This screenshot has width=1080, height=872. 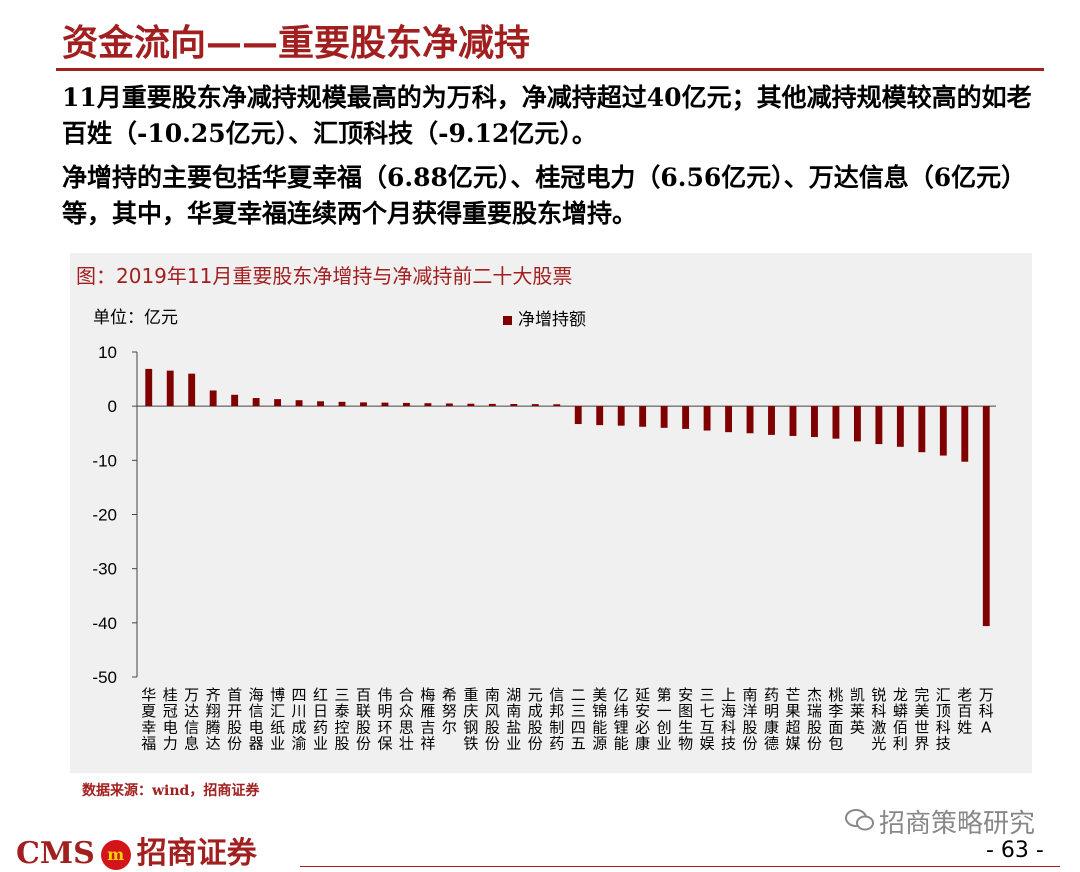 I want to click on x-tick-label: 合众思壮, so click(x=406, y=719).